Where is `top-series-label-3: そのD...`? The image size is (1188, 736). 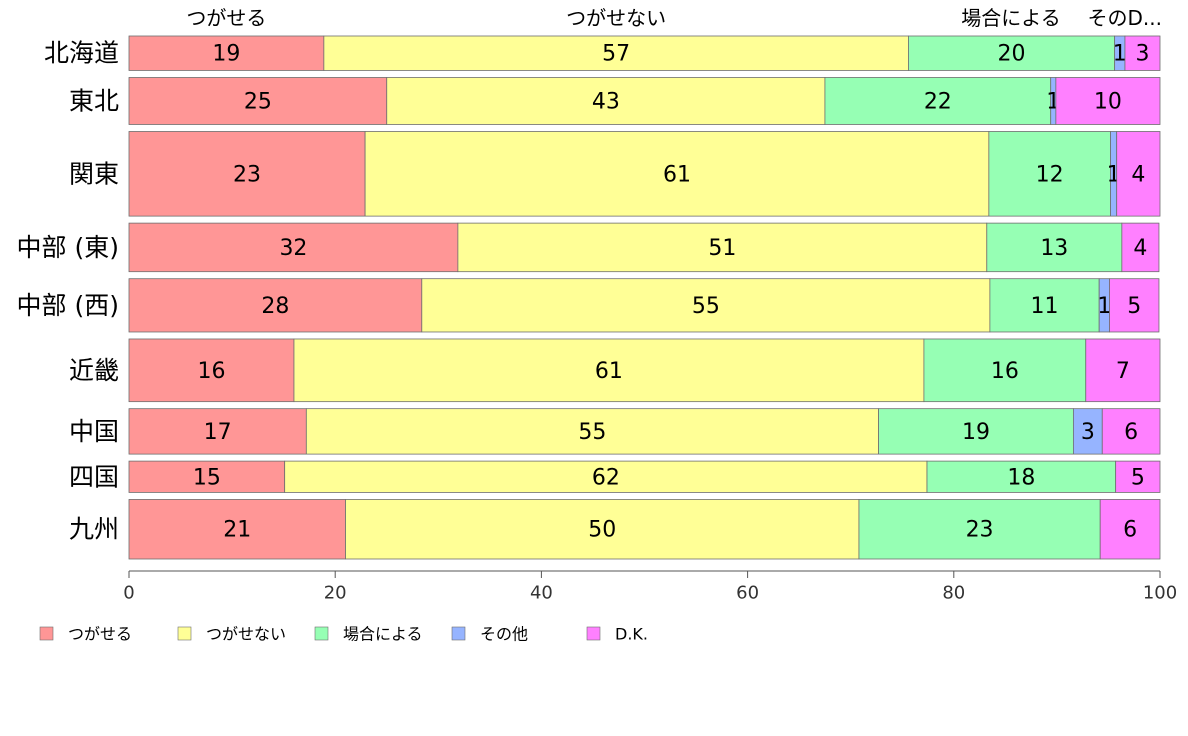
top-series-label-3: そのD... is located at coordinates (1125, 18).